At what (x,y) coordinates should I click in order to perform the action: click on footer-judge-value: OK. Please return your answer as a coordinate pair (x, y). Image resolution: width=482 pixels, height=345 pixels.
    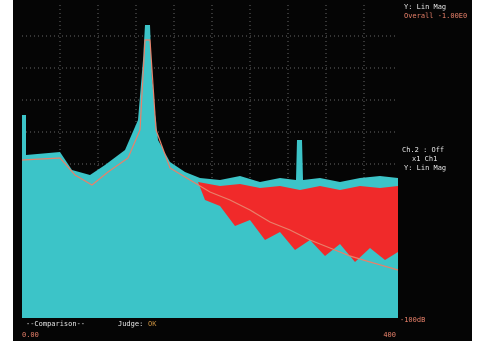
    Looking at the image, I should click on (152, 324).